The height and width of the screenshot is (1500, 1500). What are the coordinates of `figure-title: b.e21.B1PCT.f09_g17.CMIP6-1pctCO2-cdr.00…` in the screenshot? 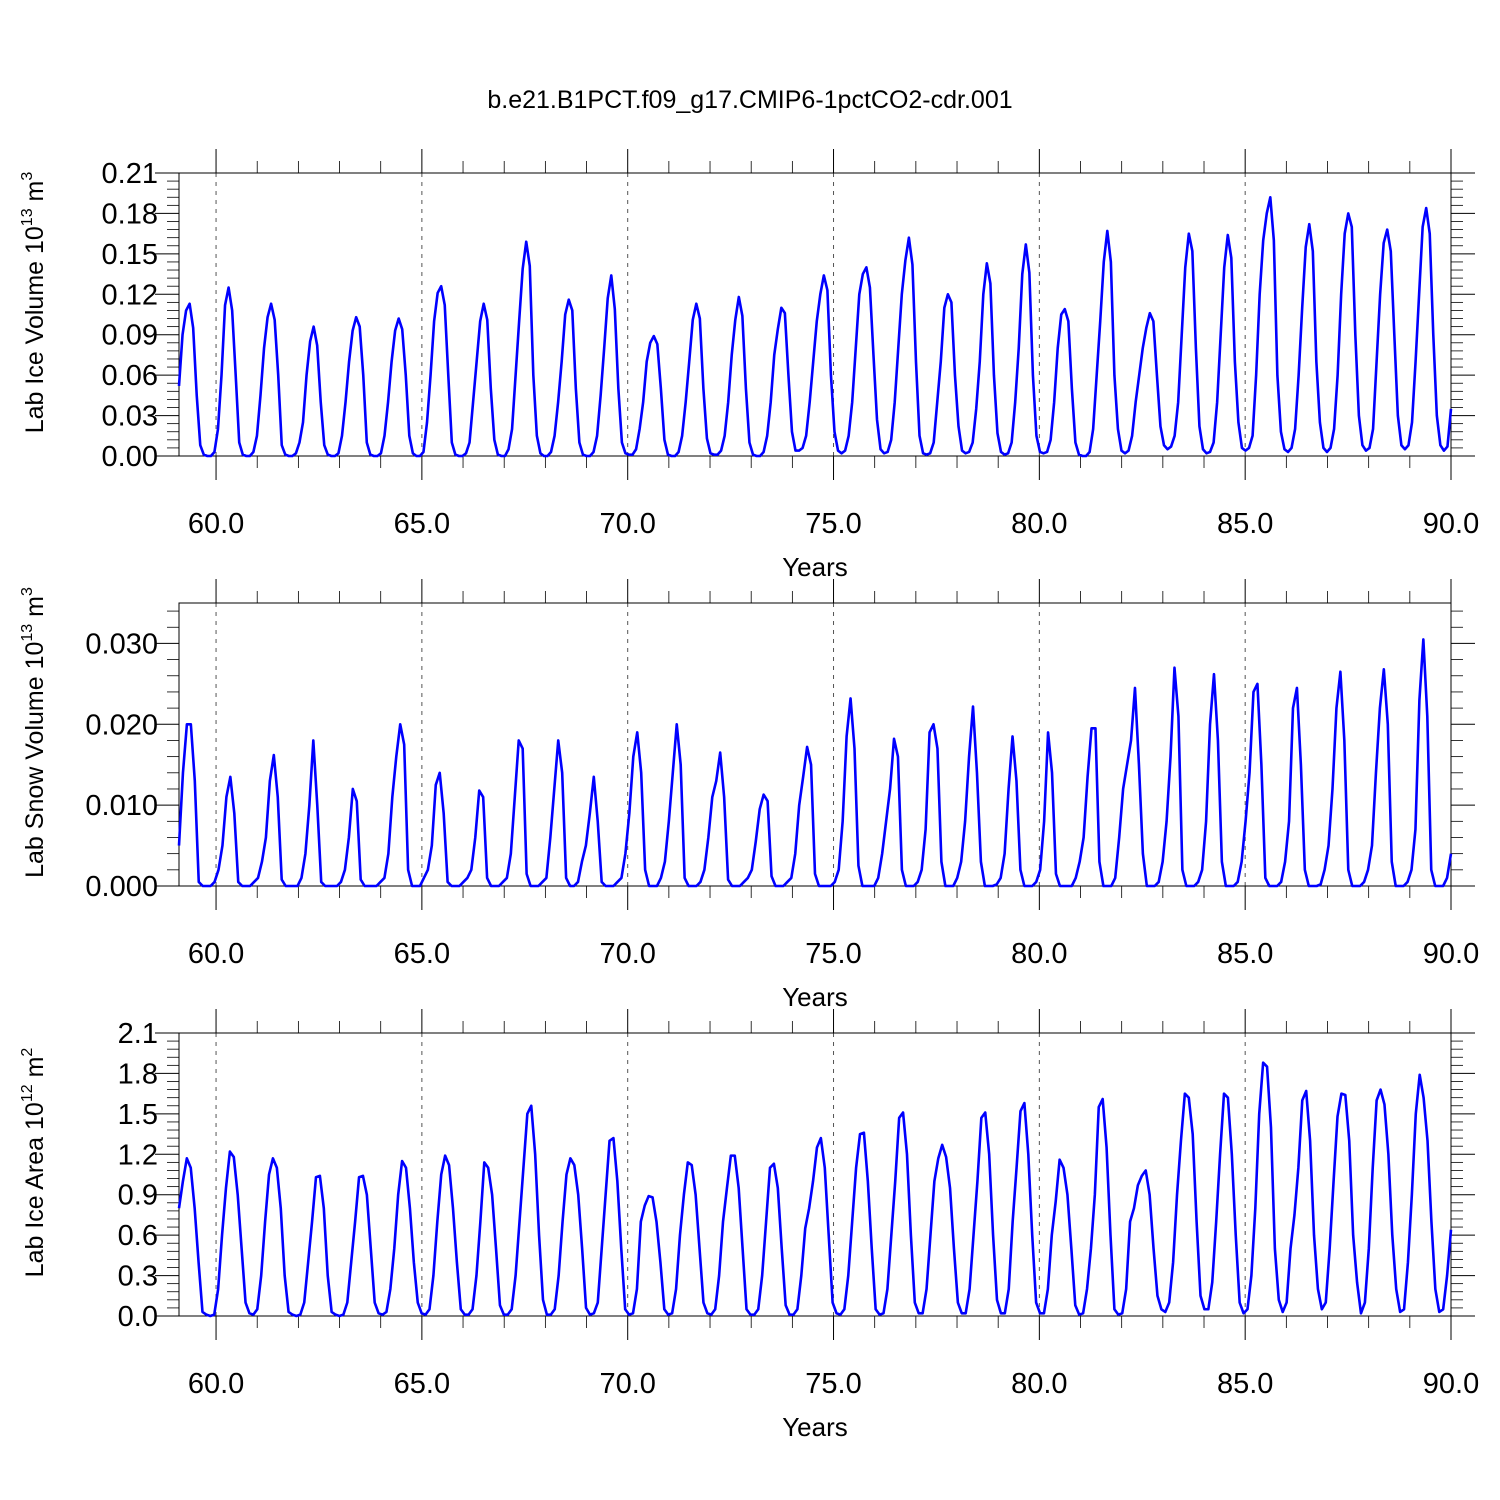 It's located at (749, 100).